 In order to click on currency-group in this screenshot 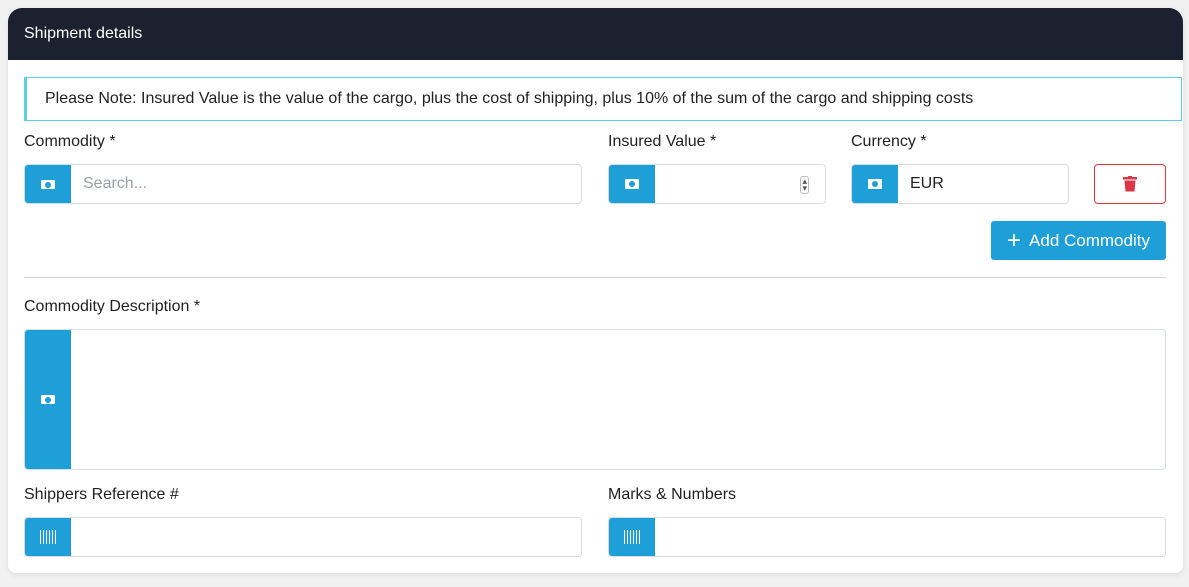, I will do `click(960, 184)`.